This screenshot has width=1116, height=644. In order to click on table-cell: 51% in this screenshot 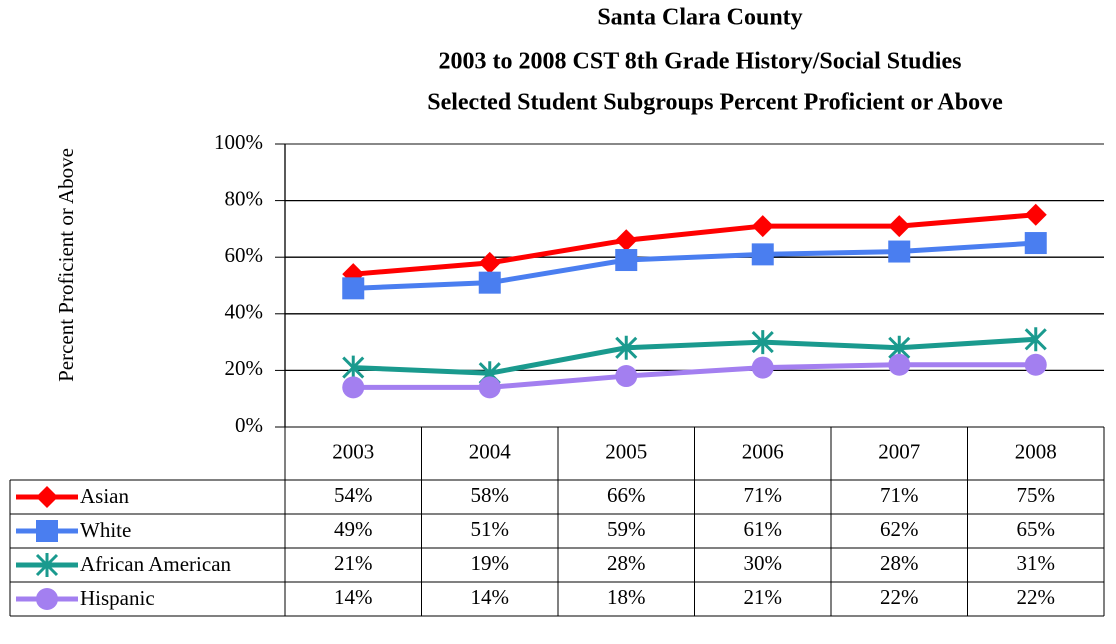, I will do `click(490, 529)`.